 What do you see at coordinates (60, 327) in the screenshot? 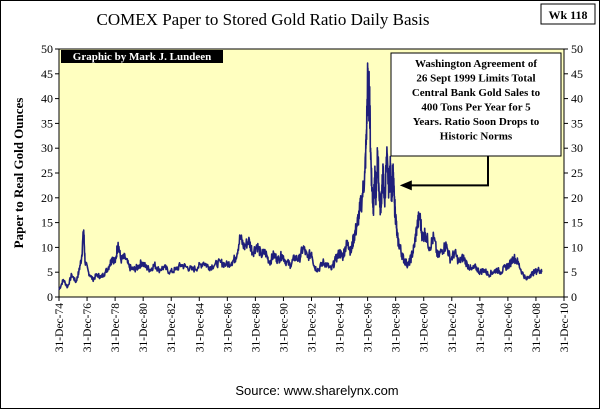
I see `x-tick-label: 31-Dec-74` at bounding box center [60, 327].